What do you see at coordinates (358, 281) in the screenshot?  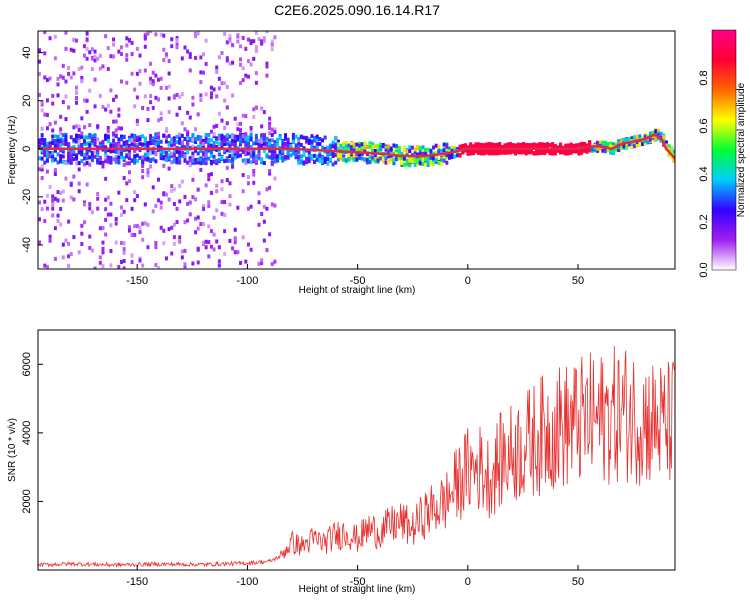 I see `heatmap-x-tick-label: -50` at bounding box center [358, 281].